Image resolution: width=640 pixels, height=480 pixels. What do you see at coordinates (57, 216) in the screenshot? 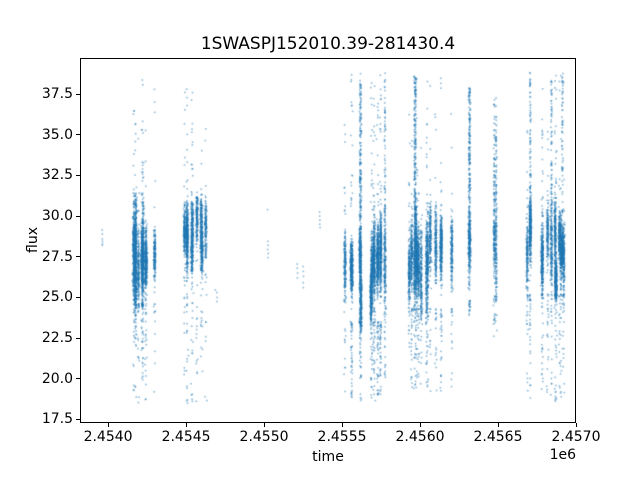
I see `y-tick-label: 30.0` at bounding box center [57, 216].